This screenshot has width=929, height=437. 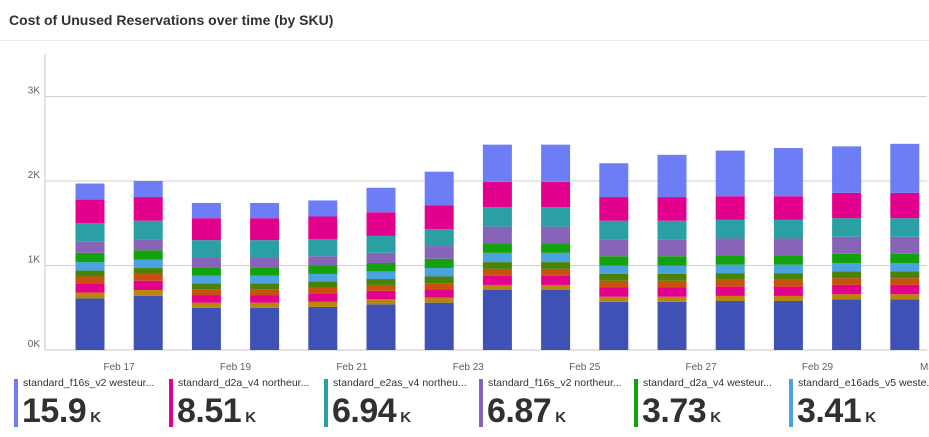 I want to click on legend-item-4: standard_f16s_v2 northeur... 6.87 K, so click(x=554, y=403).